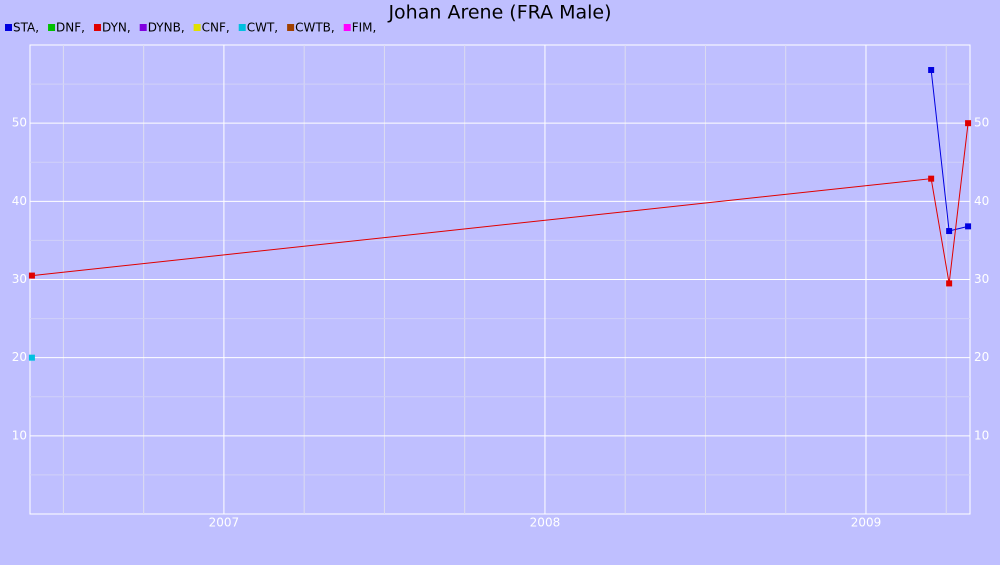 This screenshot has width=1000, height=565. I want to click on y2-tick-label: 10, so click(981, 435).